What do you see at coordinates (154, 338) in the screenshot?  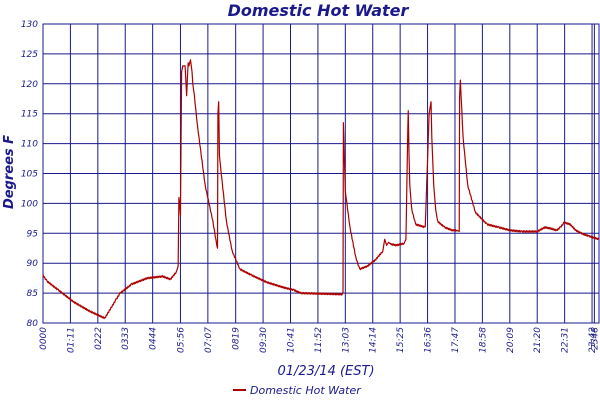 I see `x-tick-label: 0444` at bounding box center [154, 338].